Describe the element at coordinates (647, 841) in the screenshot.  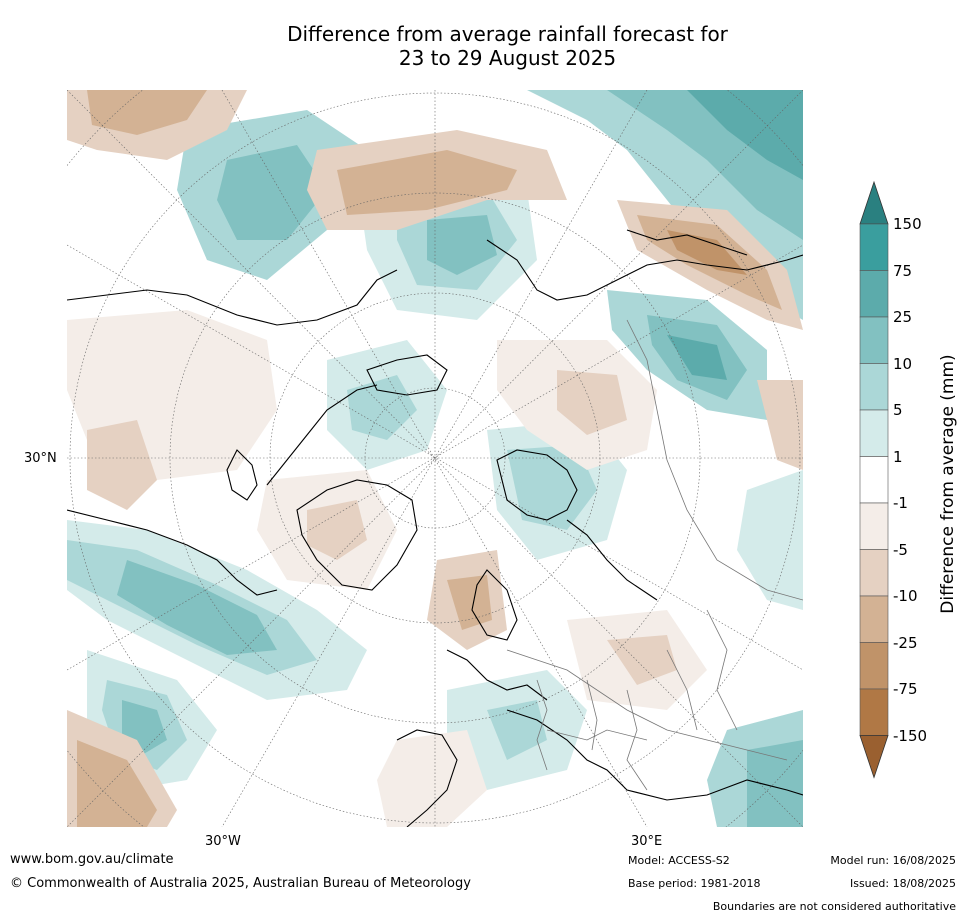
I see `longitude-label-30e: 30°E` at that location.